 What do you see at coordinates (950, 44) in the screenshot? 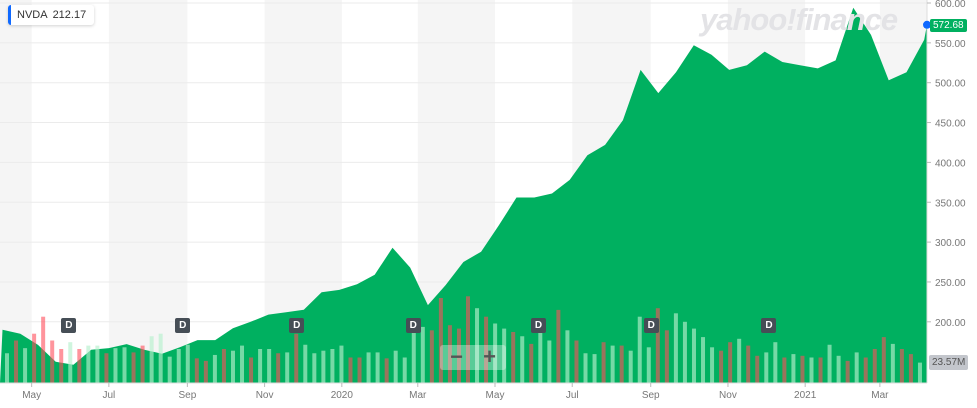
I see `y-tick-label: 550.00` at bounding box center [950, 44].